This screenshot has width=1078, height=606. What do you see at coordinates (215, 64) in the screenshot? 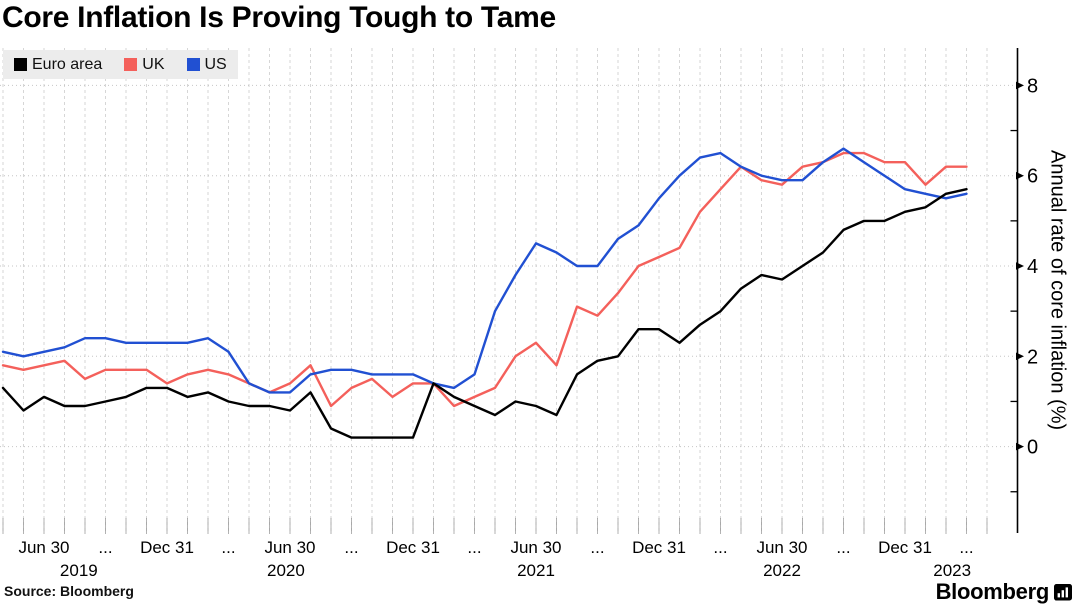
I see `legend-label: US` at bounding box center [215, 64].